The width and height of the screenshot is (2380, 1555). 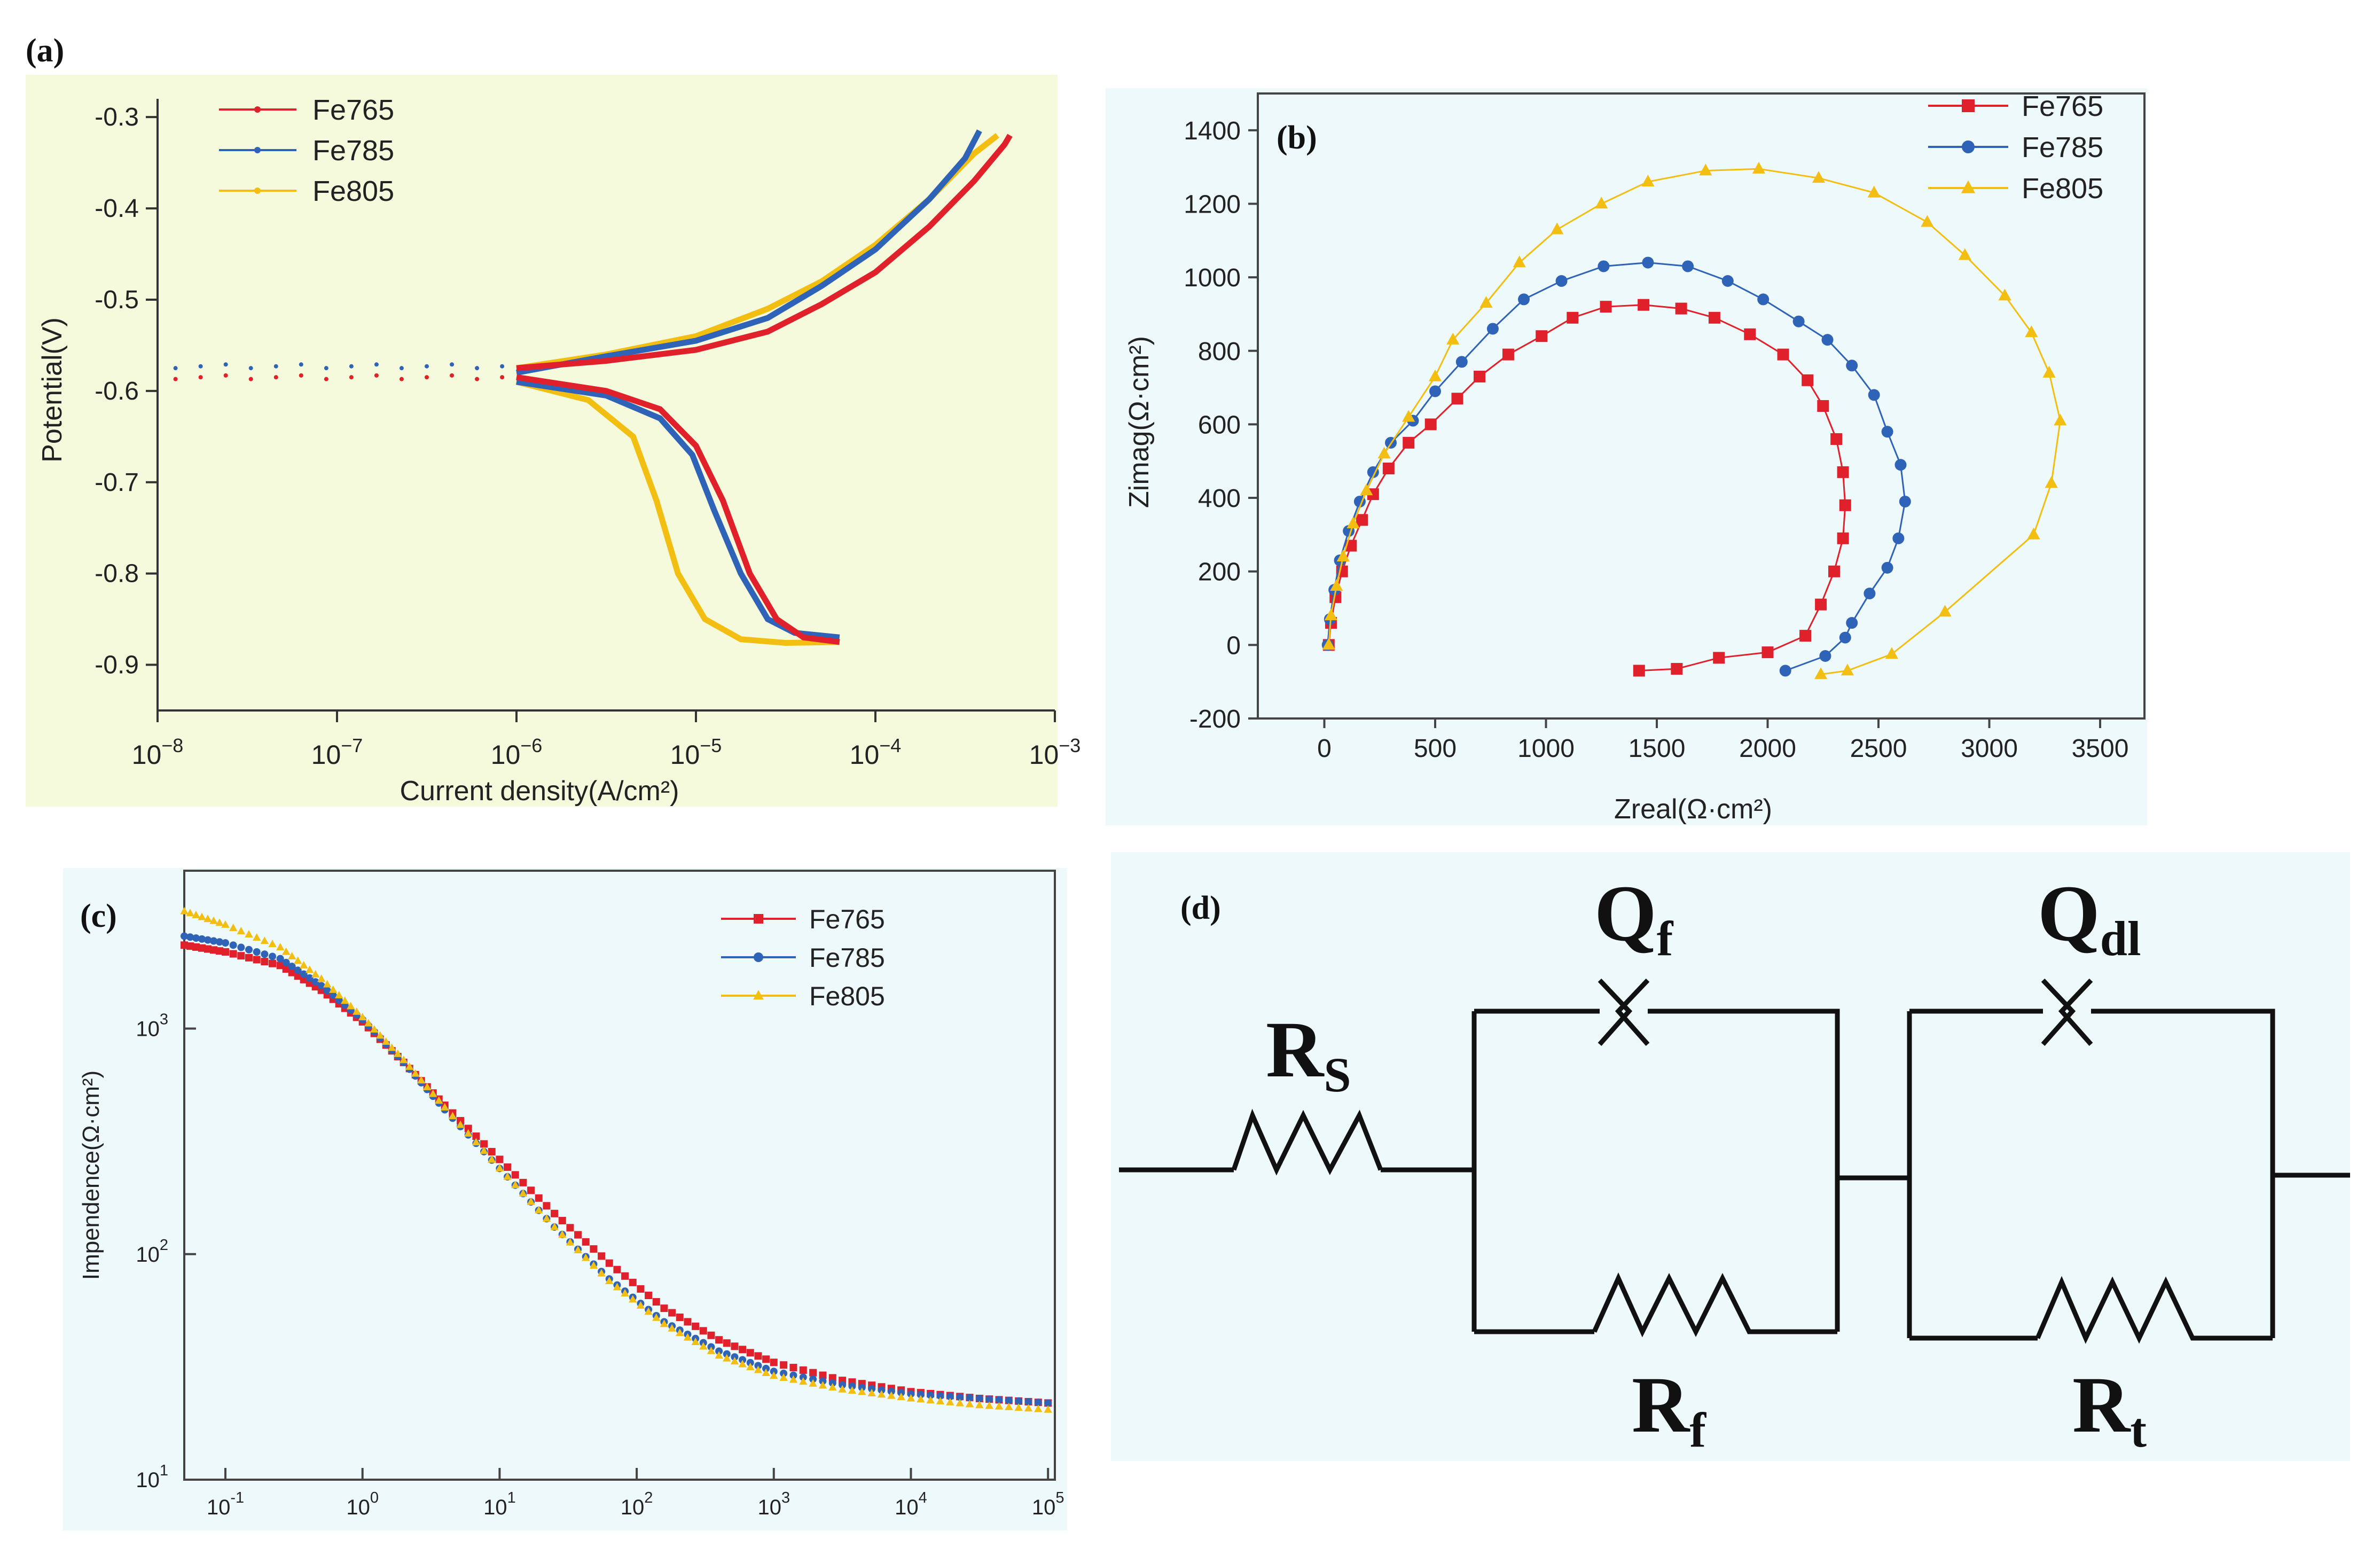 What do you see at coordinates (1969, 146) in the screenshot?
I see `chart-b-legend-marker-Fe785` at bounding box center [1969, 146].